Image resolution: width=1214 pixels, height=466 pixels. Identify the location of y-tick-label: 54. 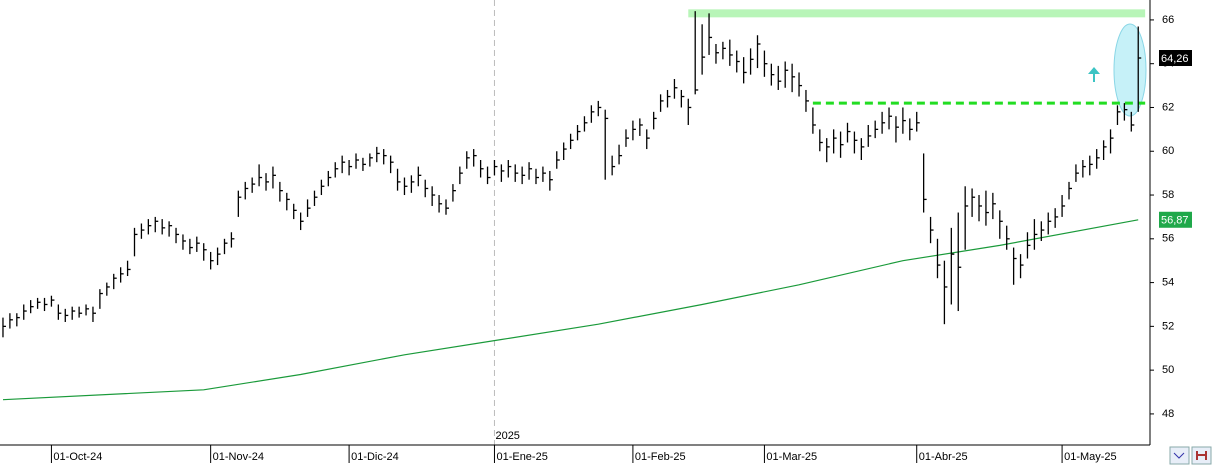
(1168, 282).